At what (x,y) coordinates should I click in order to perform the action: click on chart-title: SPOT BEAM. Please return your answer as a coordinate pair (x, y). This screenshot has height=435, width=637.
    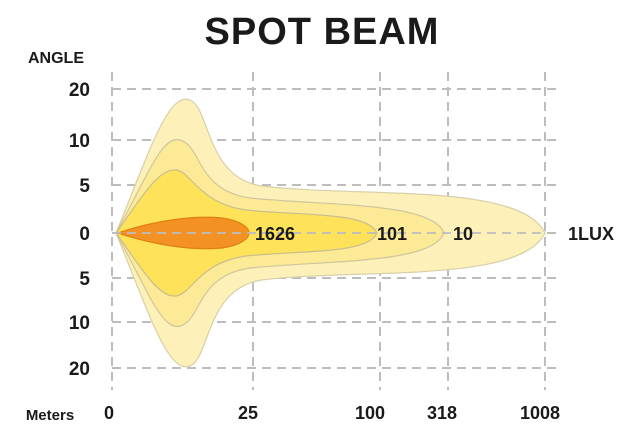
    Looking at the image, I should click on (322, 32).